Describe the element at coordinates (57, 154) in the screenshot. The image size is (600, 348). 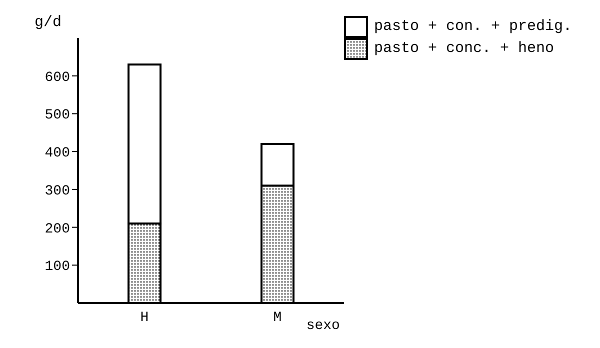
I see `y-tick-label: 400` at that location.